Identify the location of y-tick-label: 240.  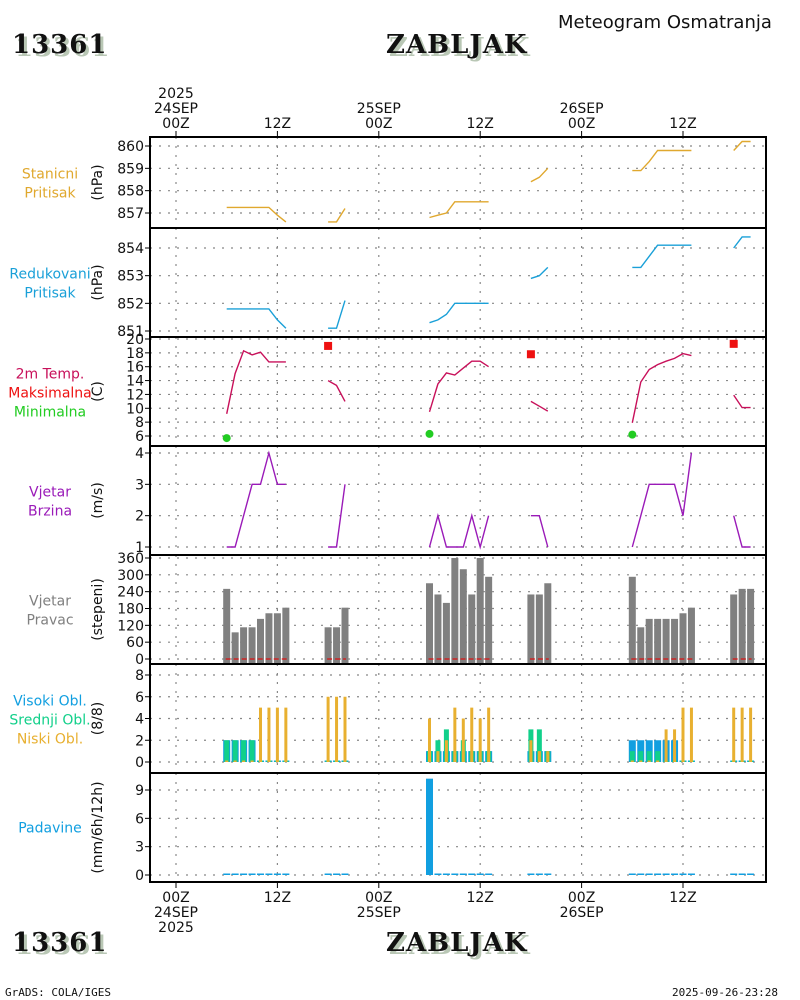
(130, 593).